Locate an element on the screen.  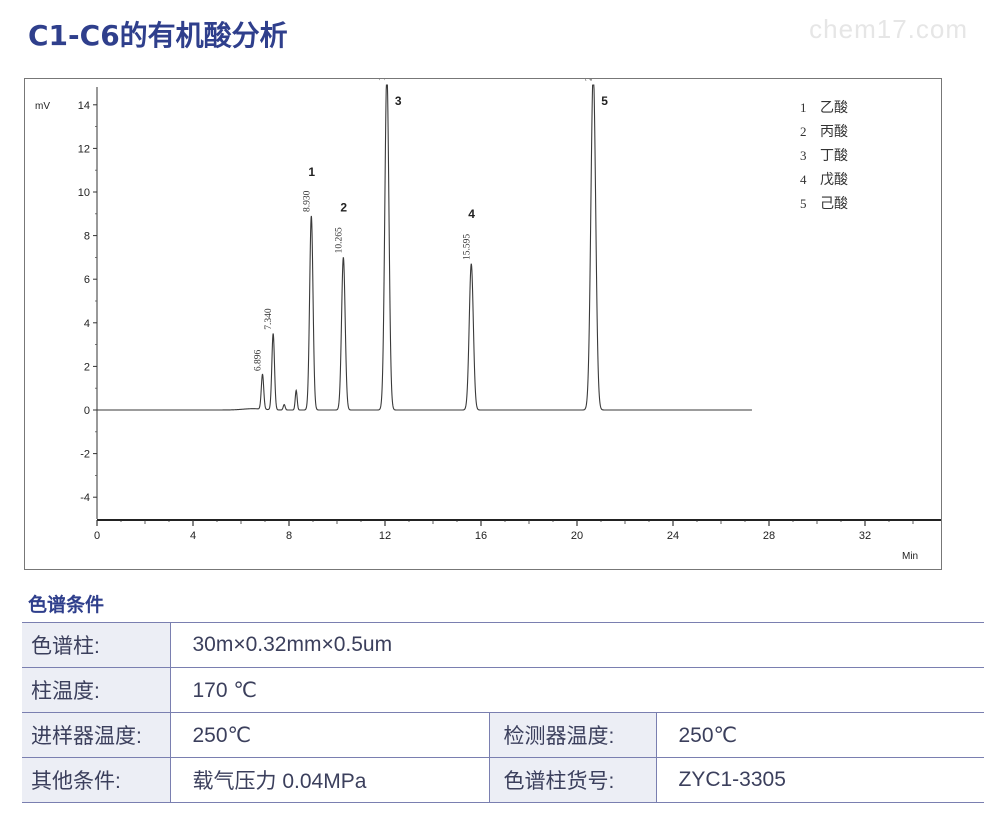
table-row: 其他条件: 载气压力 0.04MPa 色谱柱货号: ZYC1-3305 is located at coordinates (503, 780).